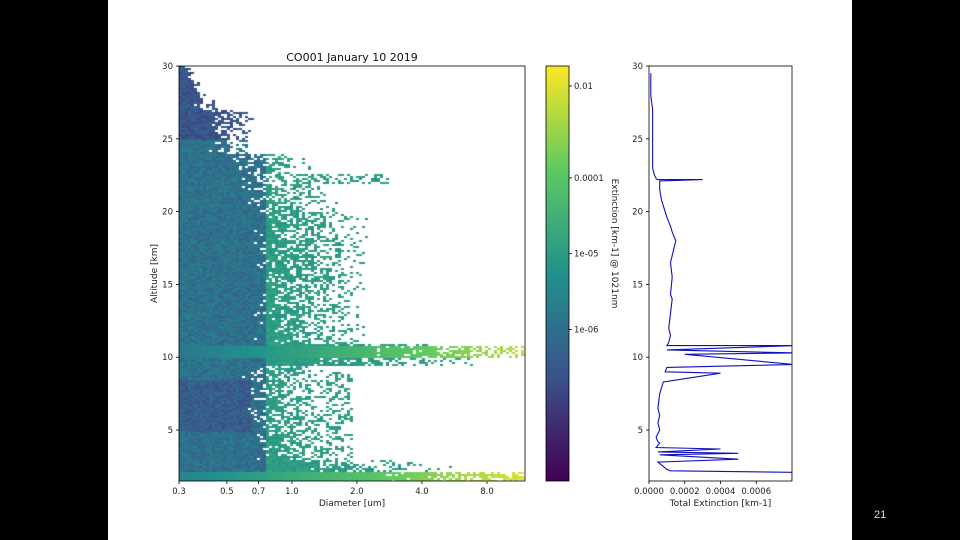 The height and width of the screenshot is (540, 960). What do you see at coordinates (167, 140) in the screenshot?
I see `heatmap-y-tick-label: 25` at bounding box center [167, 140].